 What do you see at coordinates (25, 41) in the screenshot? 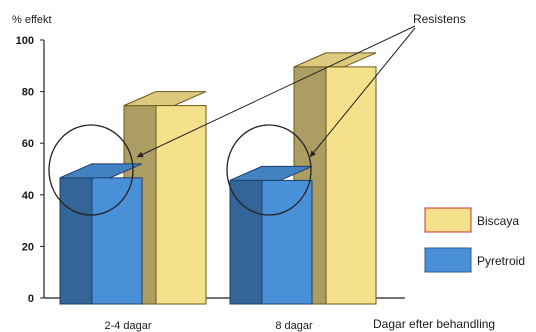
I see `y-tick-label-100: 100` at bounding box center [25, 41].